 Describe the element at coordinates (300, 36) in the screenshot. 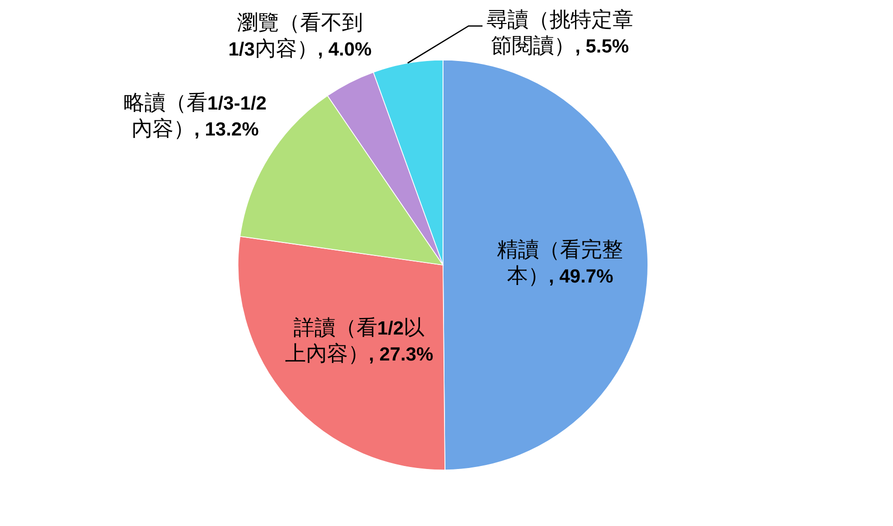

I see `slice-label: 瀏覽（看不到1/3內容）, 4.0%` at that location.